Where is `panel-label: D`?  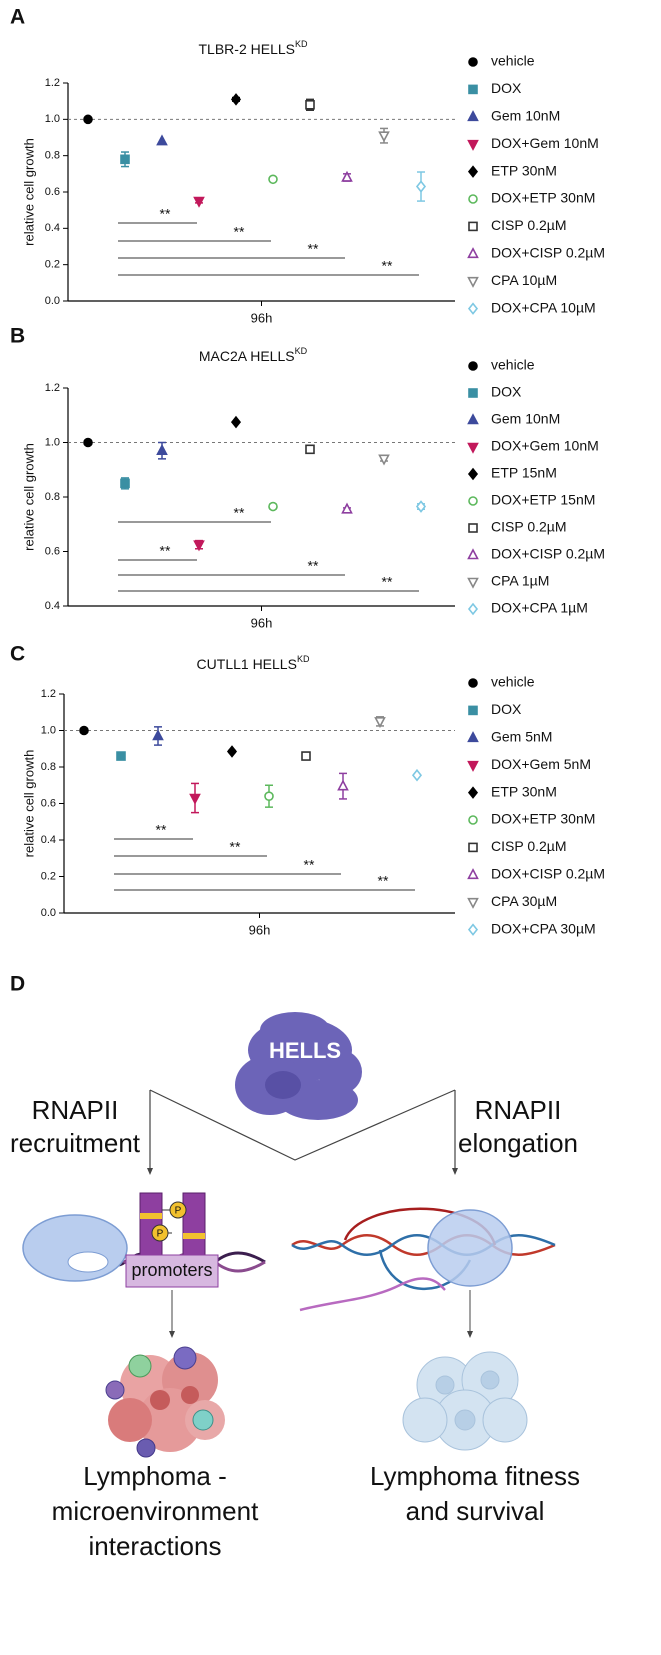
panel-label: D is located at coordinates (17, 984).